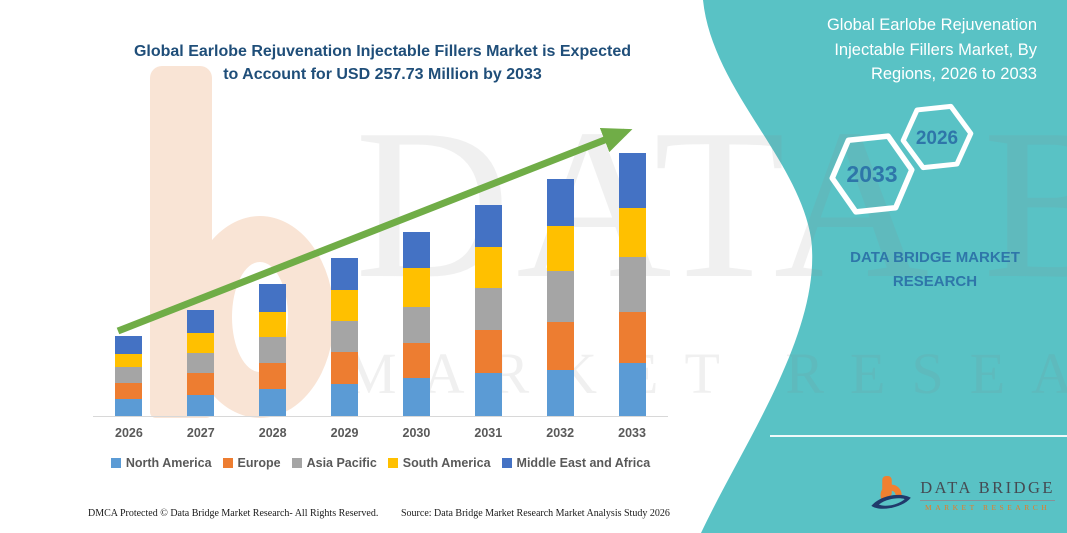  I want to click on legend-label: South America, so click(446, 463).